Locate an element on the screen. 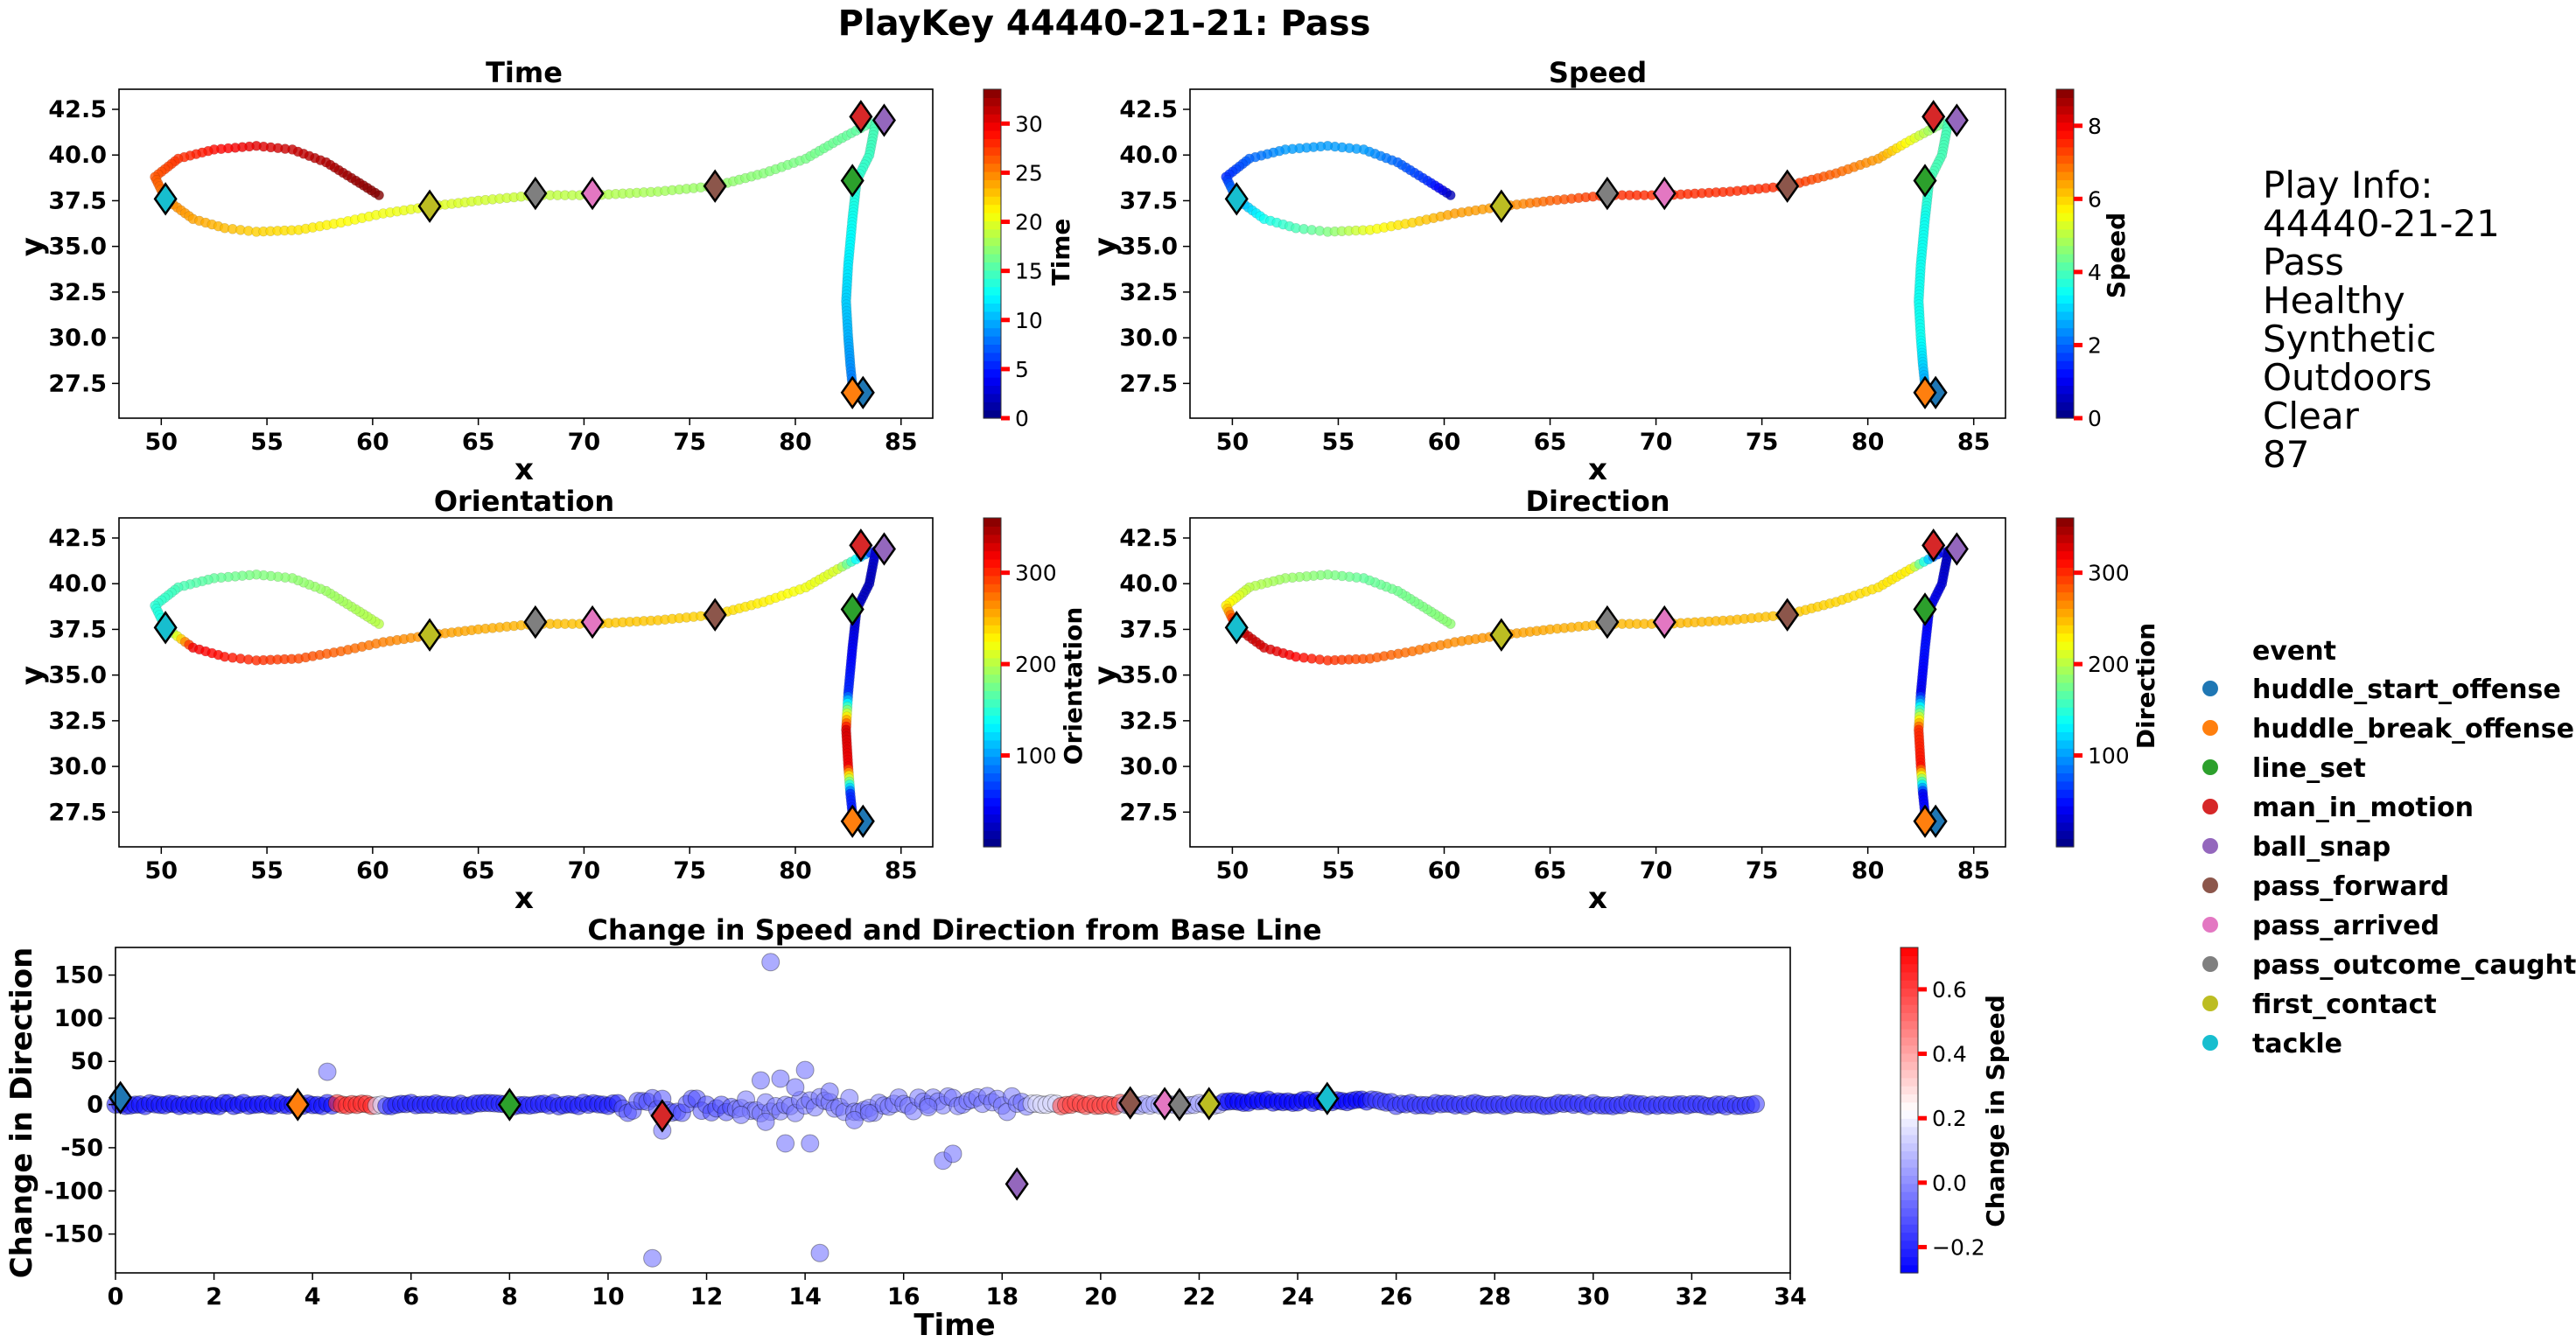 This screenshot has width=2576, height=1342. change-point is located at coordinates (760, 1080).